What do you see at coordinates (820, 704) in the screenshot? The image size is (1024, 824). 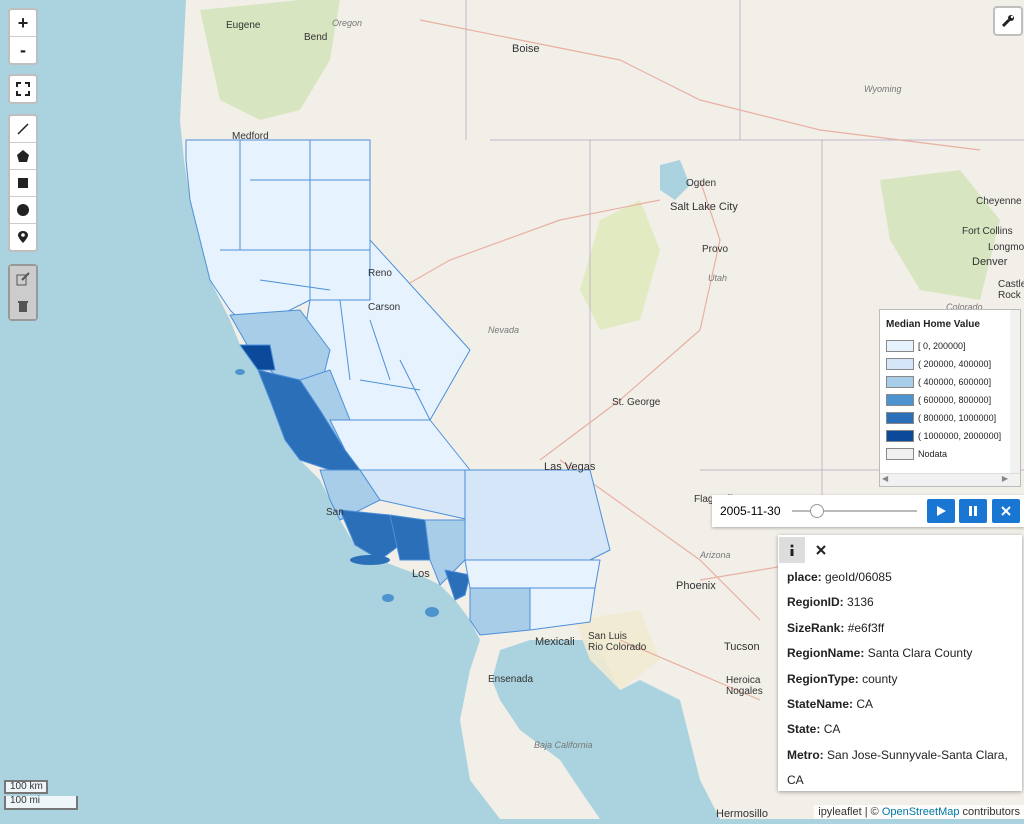 I see `info-field-key: StateName:` at bounding box center [820, 704].